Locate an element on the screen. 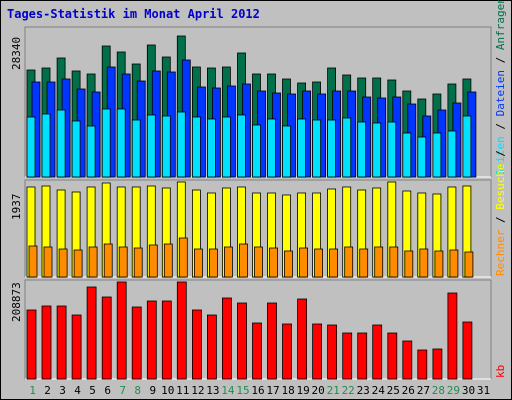 The width and height of the screenshot is (512, 400). legend-anfragen: Anfragen is located at coordinates (500, 25).